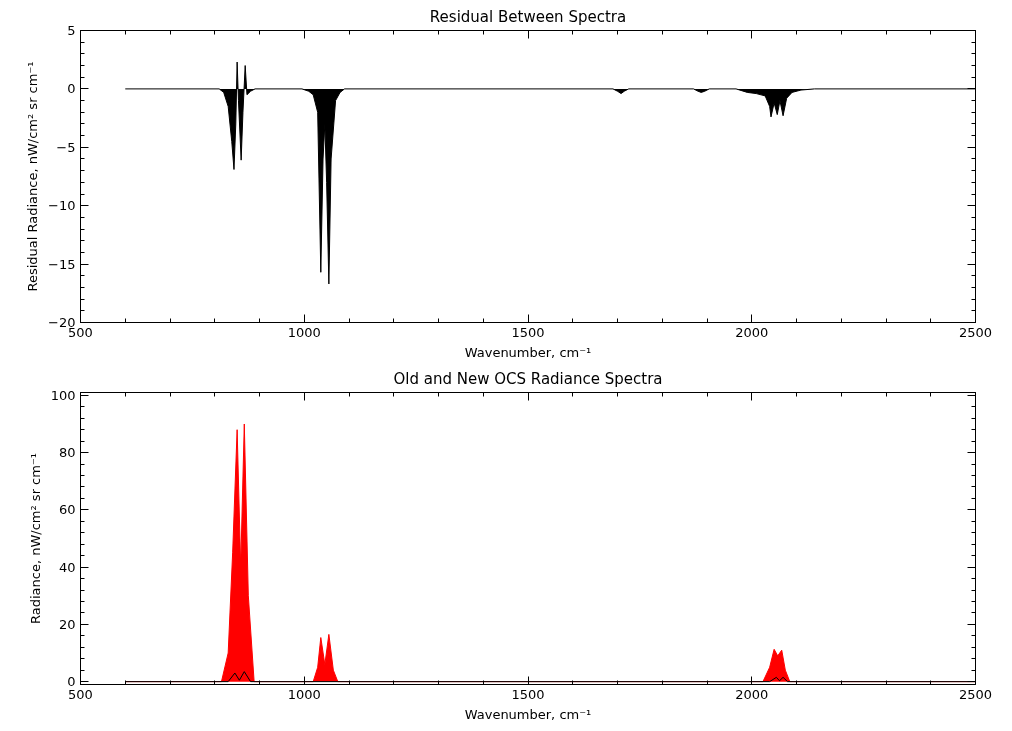 The height and width of the screenshot is (731, 1012). Describe the element at coordinates (66, 147) in the screenshot. I see `y-tick-label: −5` at that location.